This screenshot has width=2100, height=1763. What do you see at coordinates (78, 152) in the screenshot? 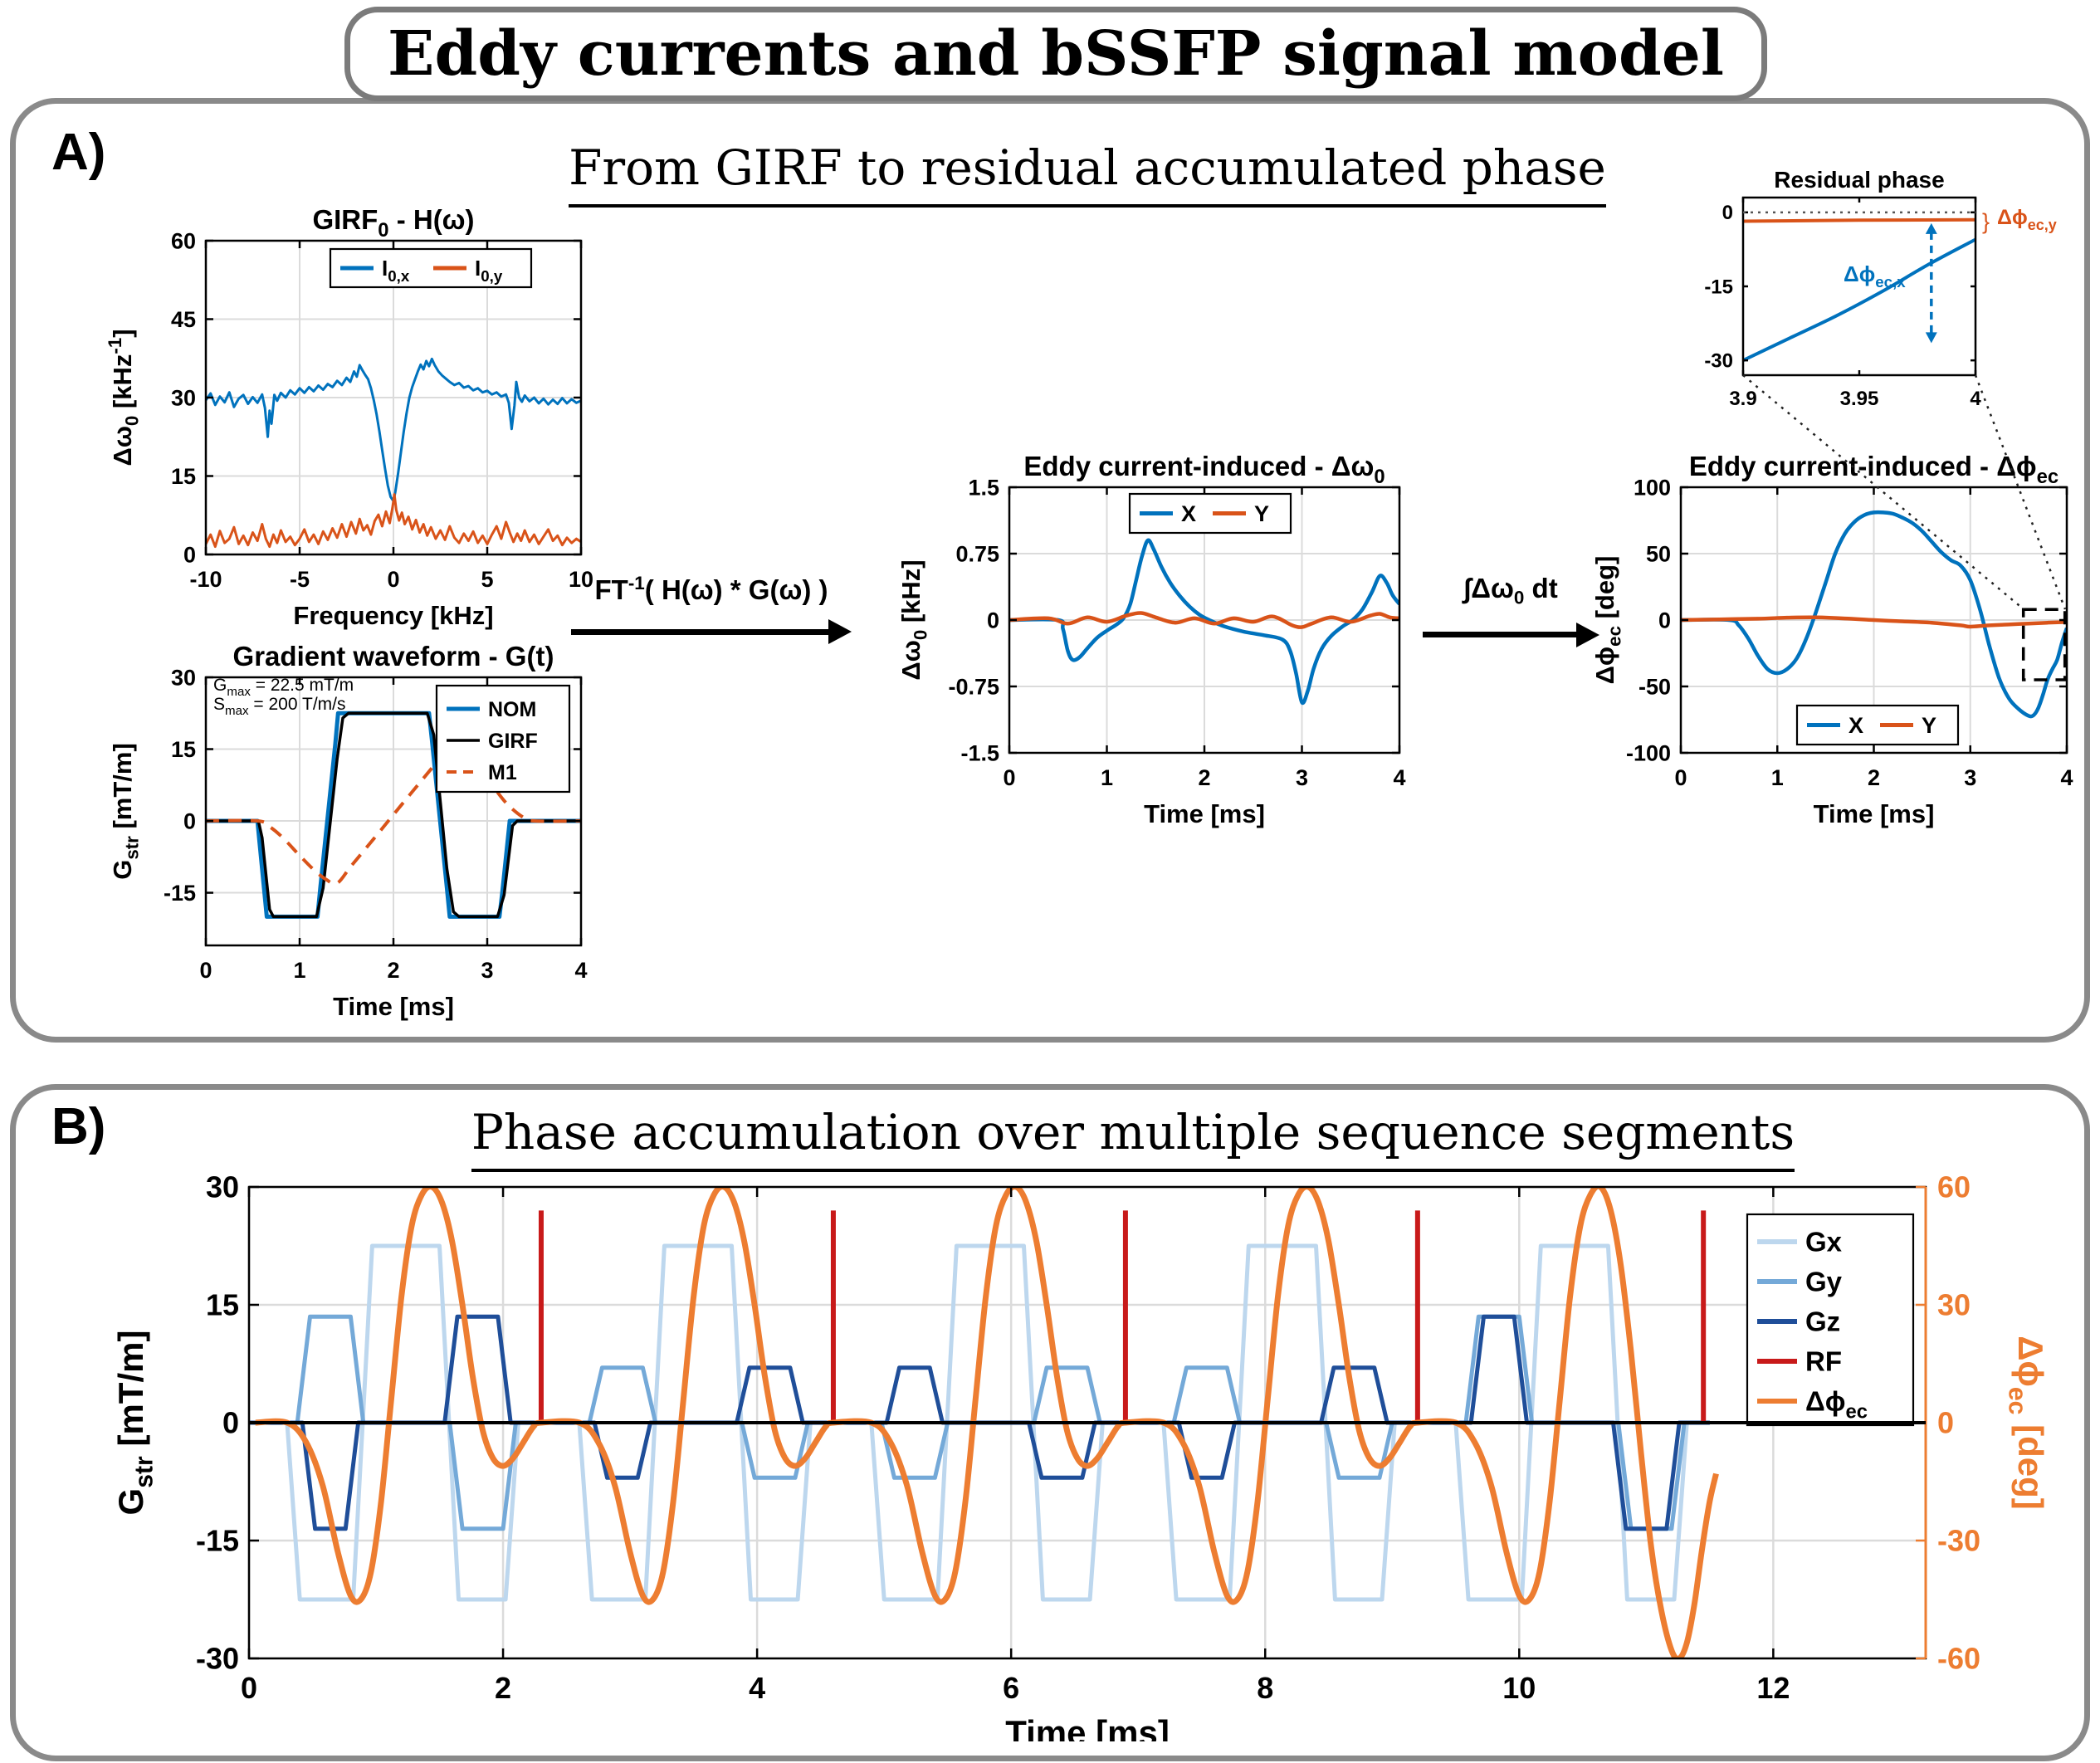
I see `panel-a-label: A)` at bounding box center [78, 152].